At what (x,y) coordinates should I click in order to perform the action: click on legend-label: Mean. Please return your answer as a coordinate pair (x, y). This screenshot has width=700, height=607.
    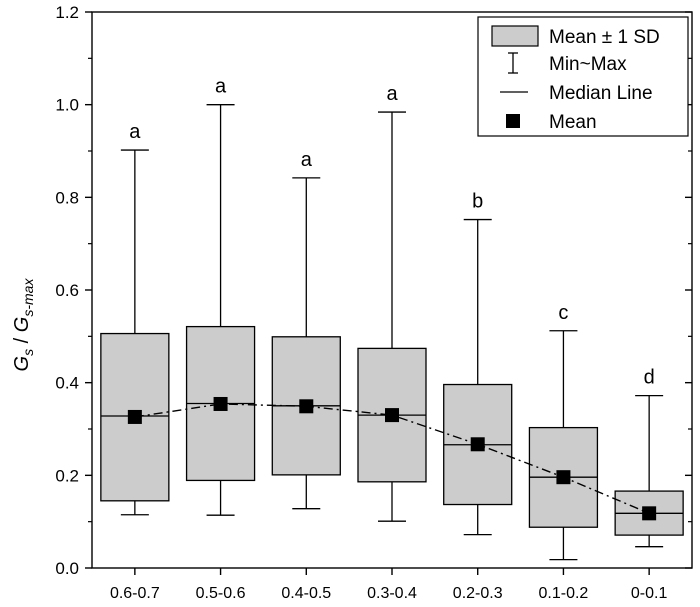
    Looking at the image, I should click on (573, 122).